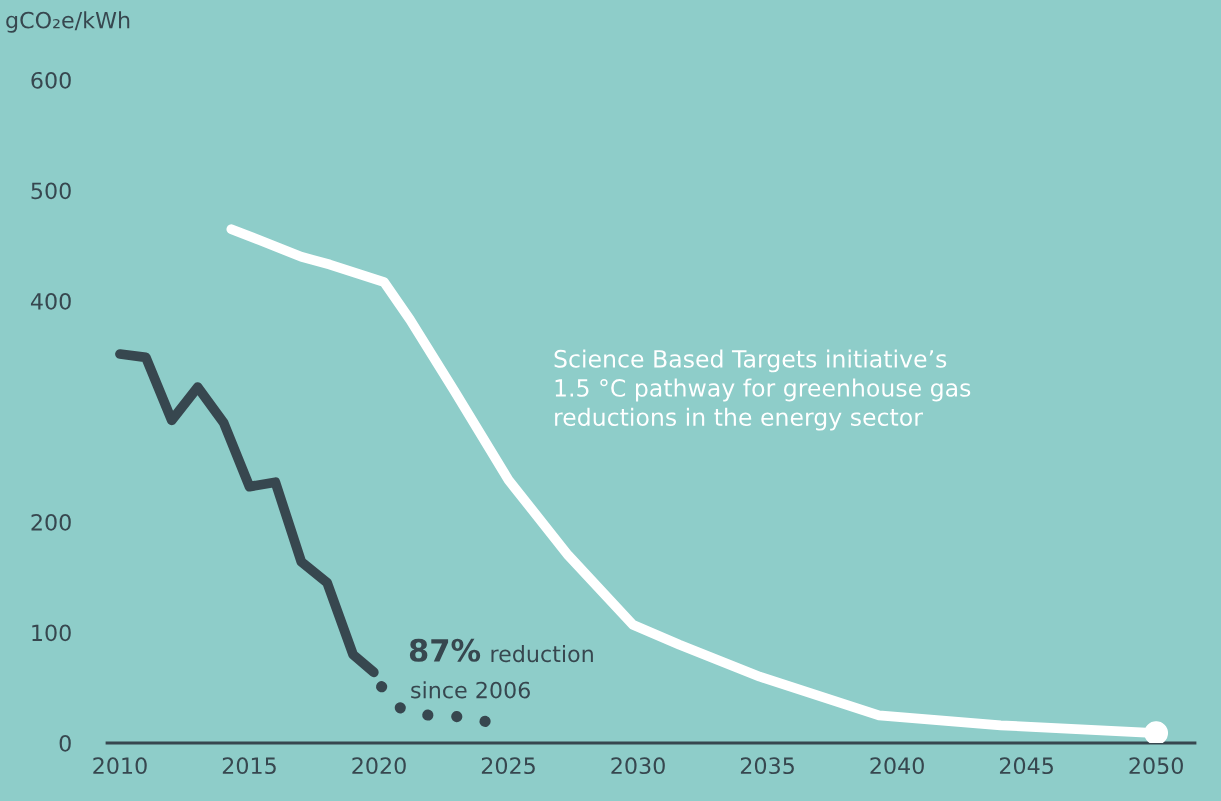 Image resolution: width=1221 pixels, height=801 pixels. What do you see at coordinates (50, 301) in the screenshot?
I see `y-tick-label: 400` at bounding box center [50, 301].